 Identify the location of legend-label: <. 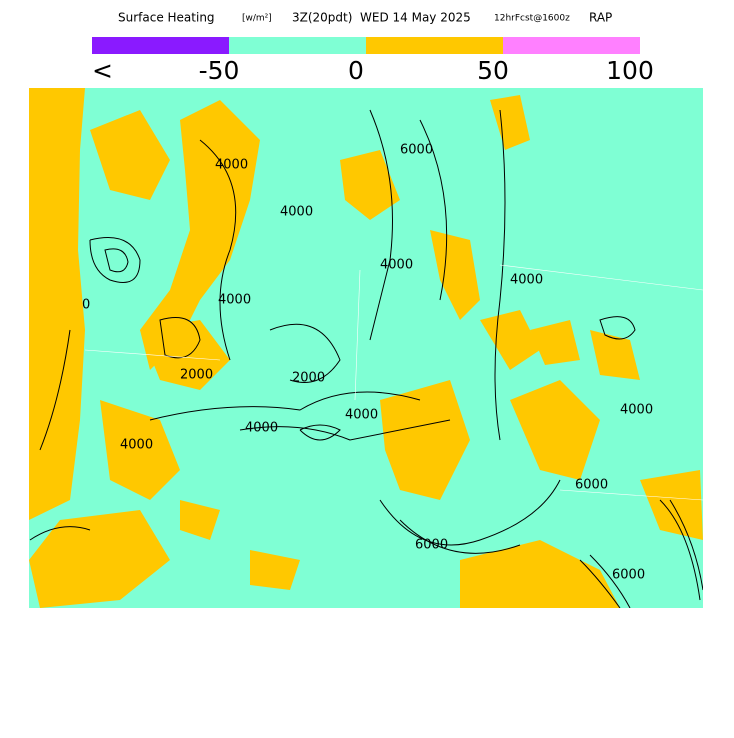
(102, 70).